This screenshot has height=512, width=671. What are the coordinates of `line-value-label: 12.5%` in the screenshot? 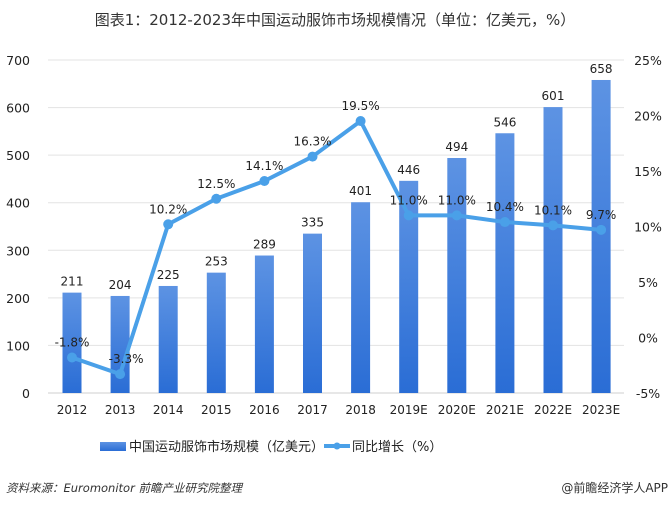 It's located at (216, 184).